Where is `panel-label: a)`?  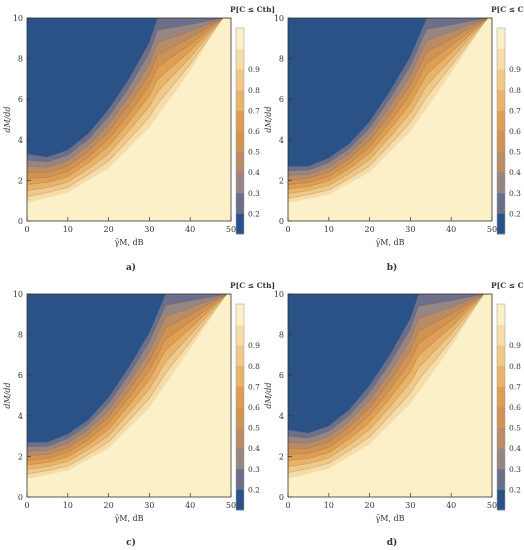 panel-label: a) is located at coordinates (131, 267).